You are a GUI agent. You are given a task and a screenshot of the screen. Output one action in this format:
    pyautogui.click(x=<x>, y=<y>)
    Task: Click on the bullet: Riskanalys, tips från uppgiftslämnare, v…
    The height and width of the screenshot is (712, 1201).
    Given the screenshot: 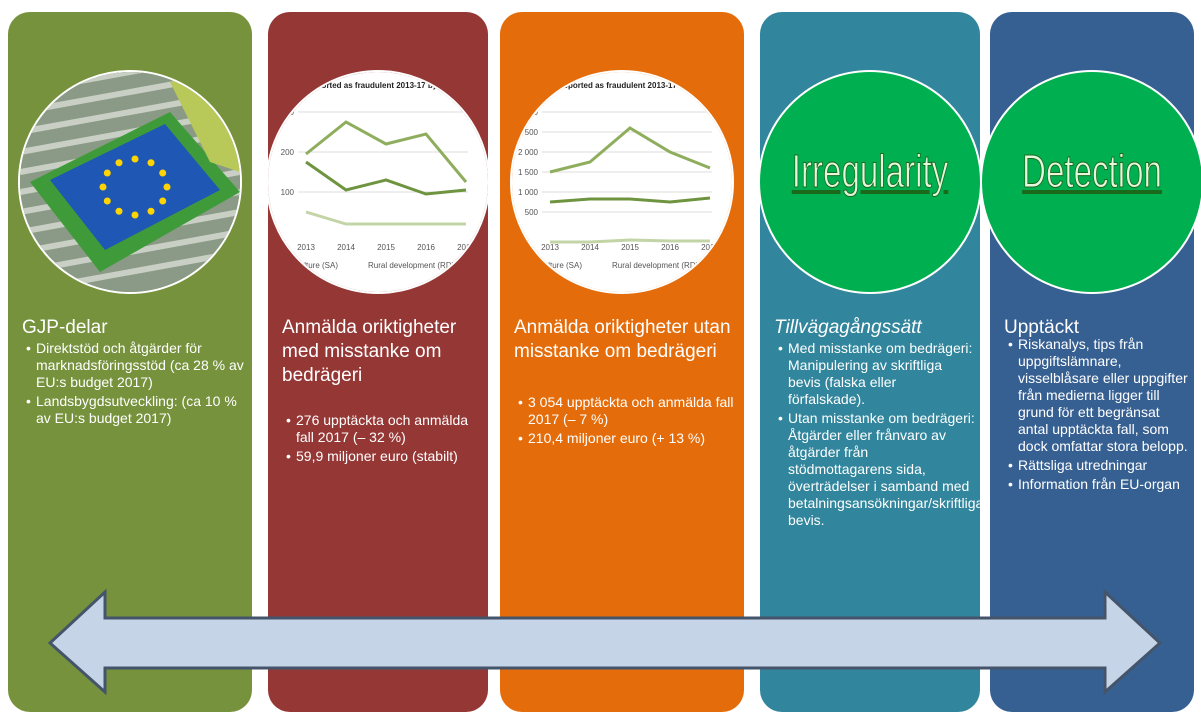 What is the action you would take?
    pyautogui.click(x=1097, y=395)
    